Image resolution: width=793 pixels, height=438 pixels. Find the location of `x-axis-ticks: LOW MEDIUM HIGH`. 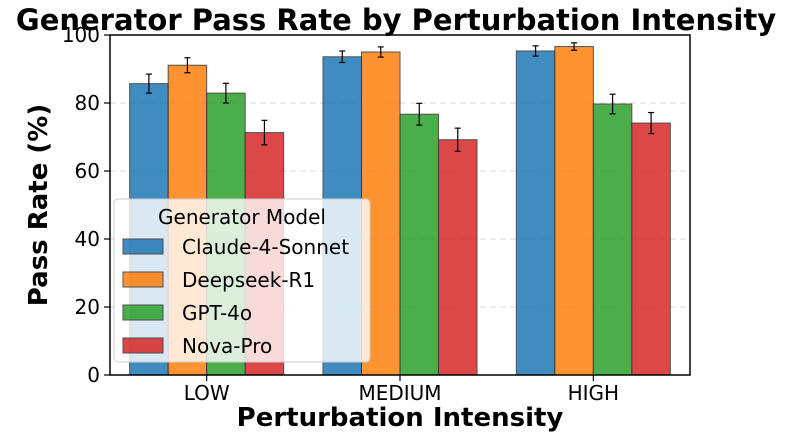

x-axis-ticks: LOW MEDIUM HIGH is located at coordinates (401, 390).